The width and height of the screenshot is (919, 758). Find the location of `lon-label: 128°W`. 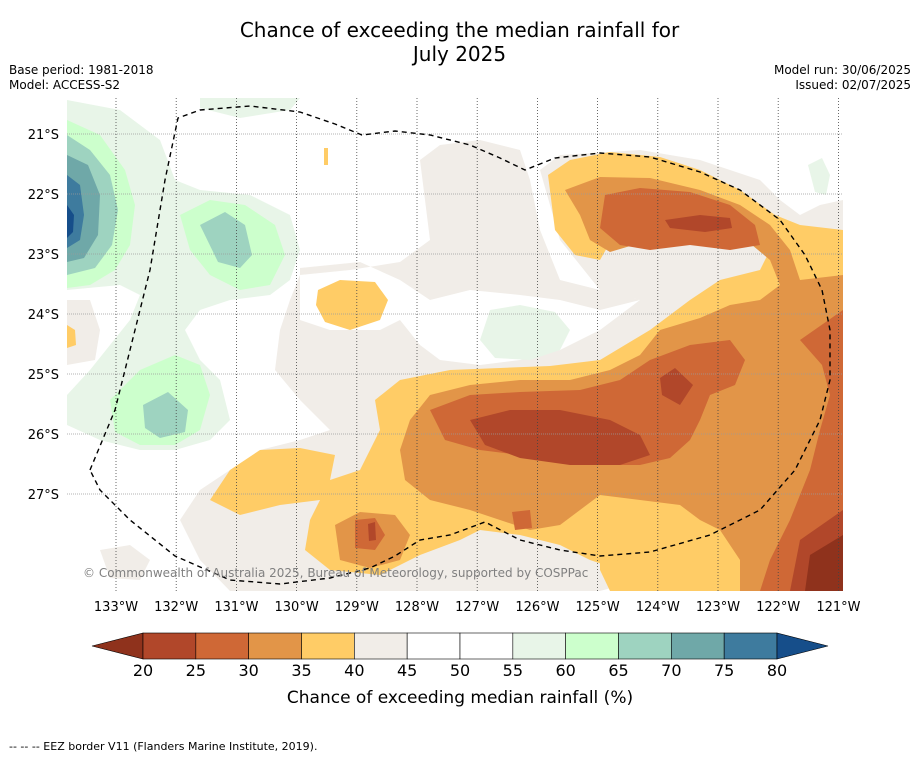

lon-label: 128°W is located at coordinates (417, 607).